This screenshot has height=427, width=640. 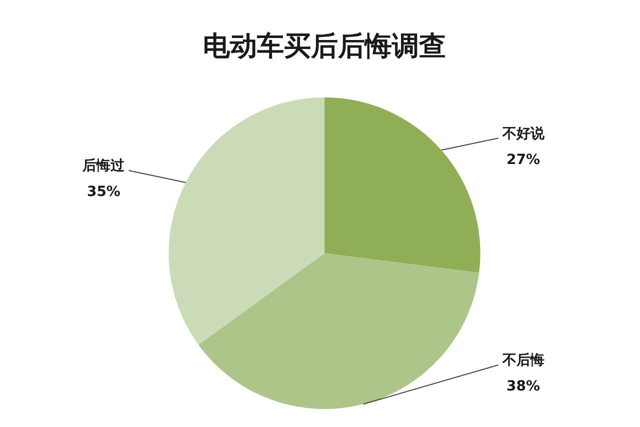 I want to click on data-label: 38%, so click(x=523, y=386).